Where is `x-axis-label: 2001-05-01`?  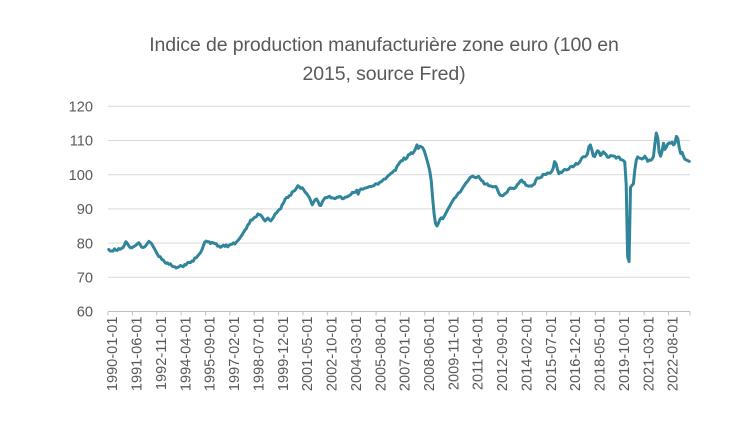 x-axis-label: 2001-05-01 is located at coordinates (308, 354).